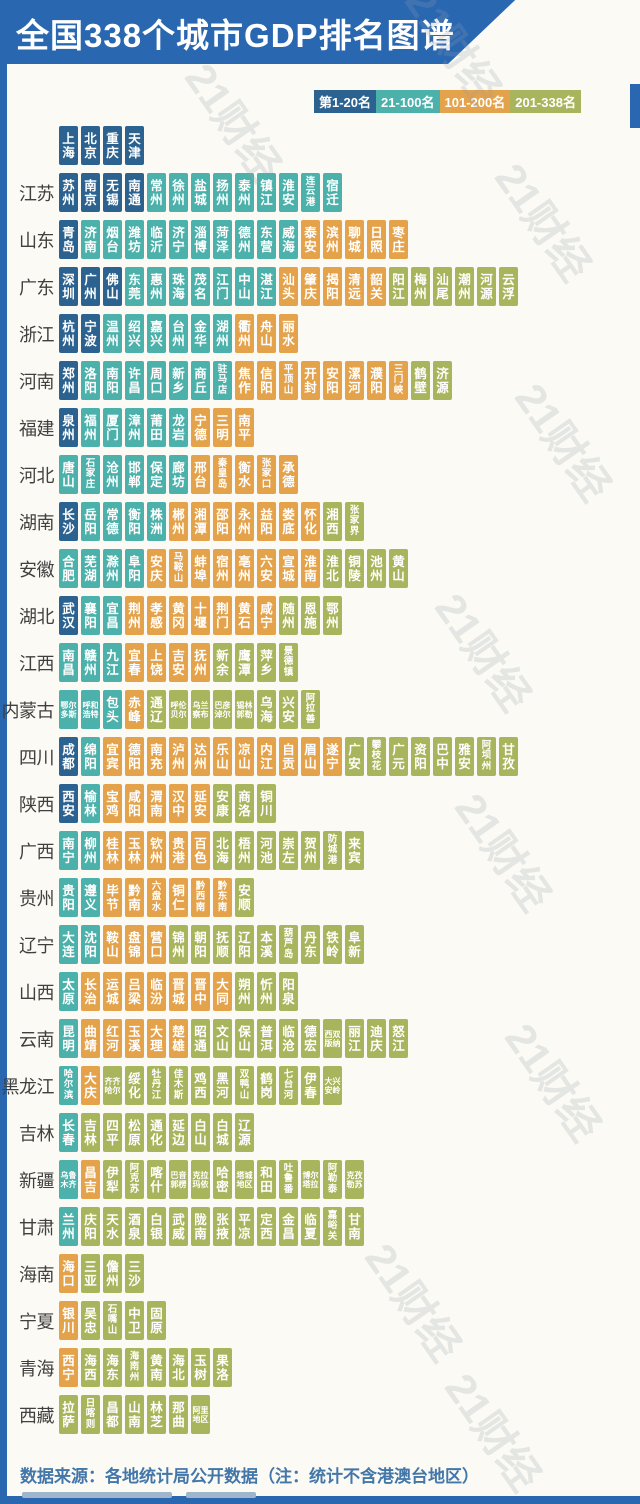 The height and width of the screenshot is (1504, 640). I want to click on city-tile: 新余, so click(222, 662).